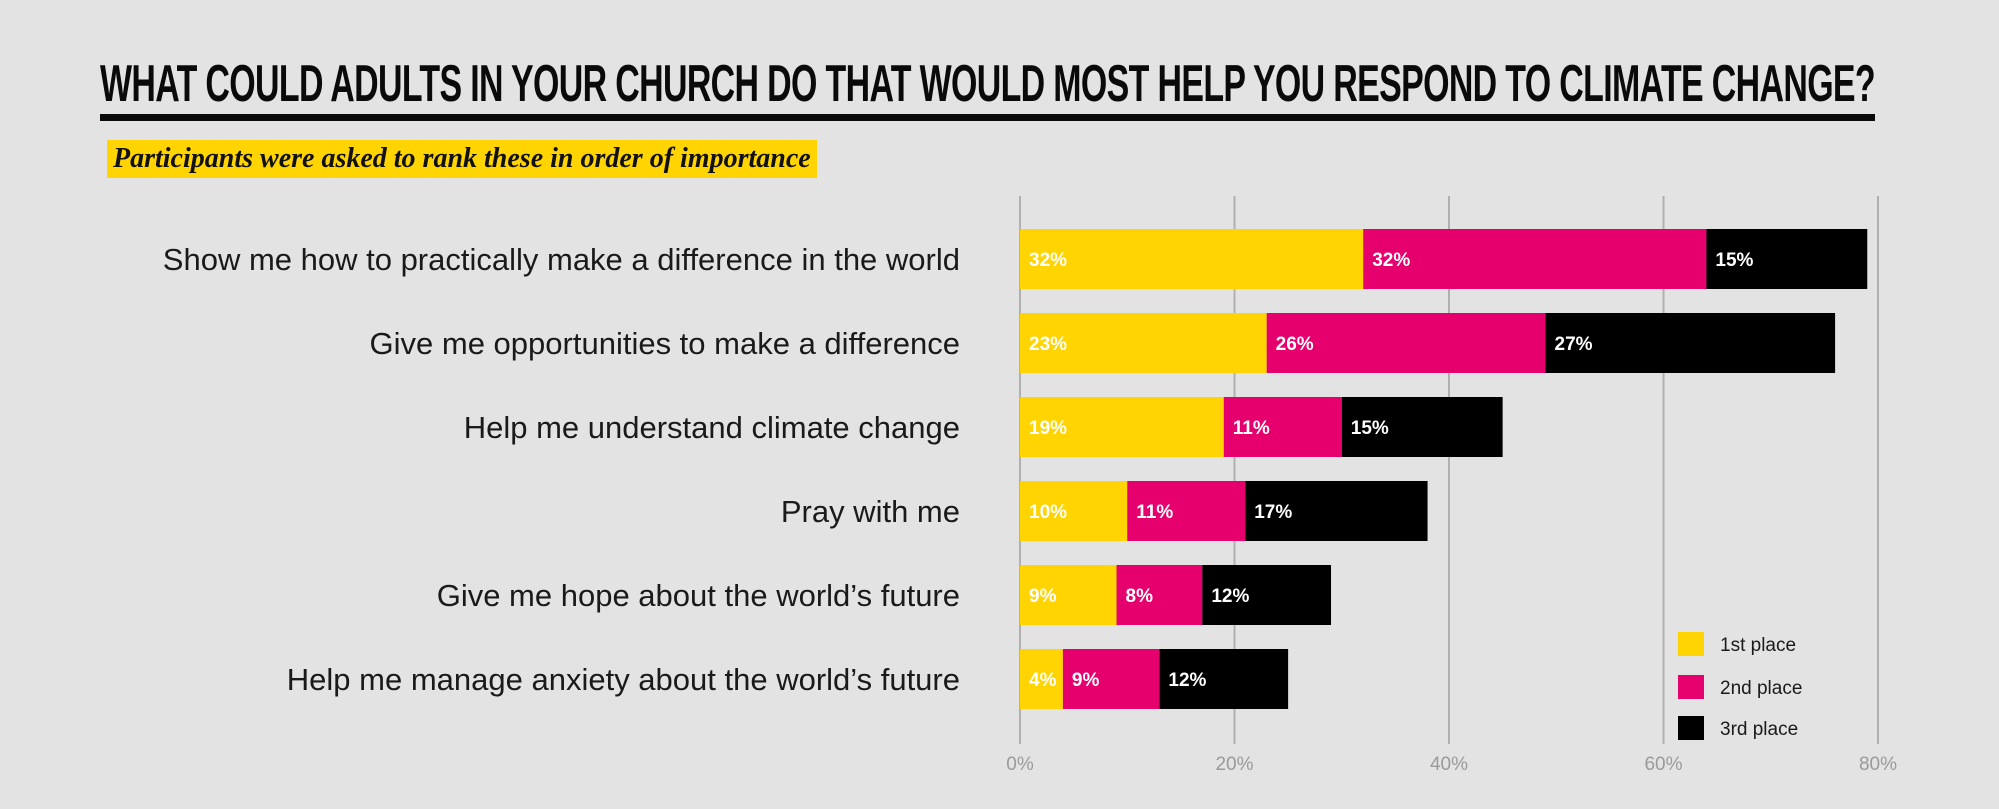 This screenshot has width=1999, height=809. I want to click on bar-value-label: 27%, so click(1574, 344).